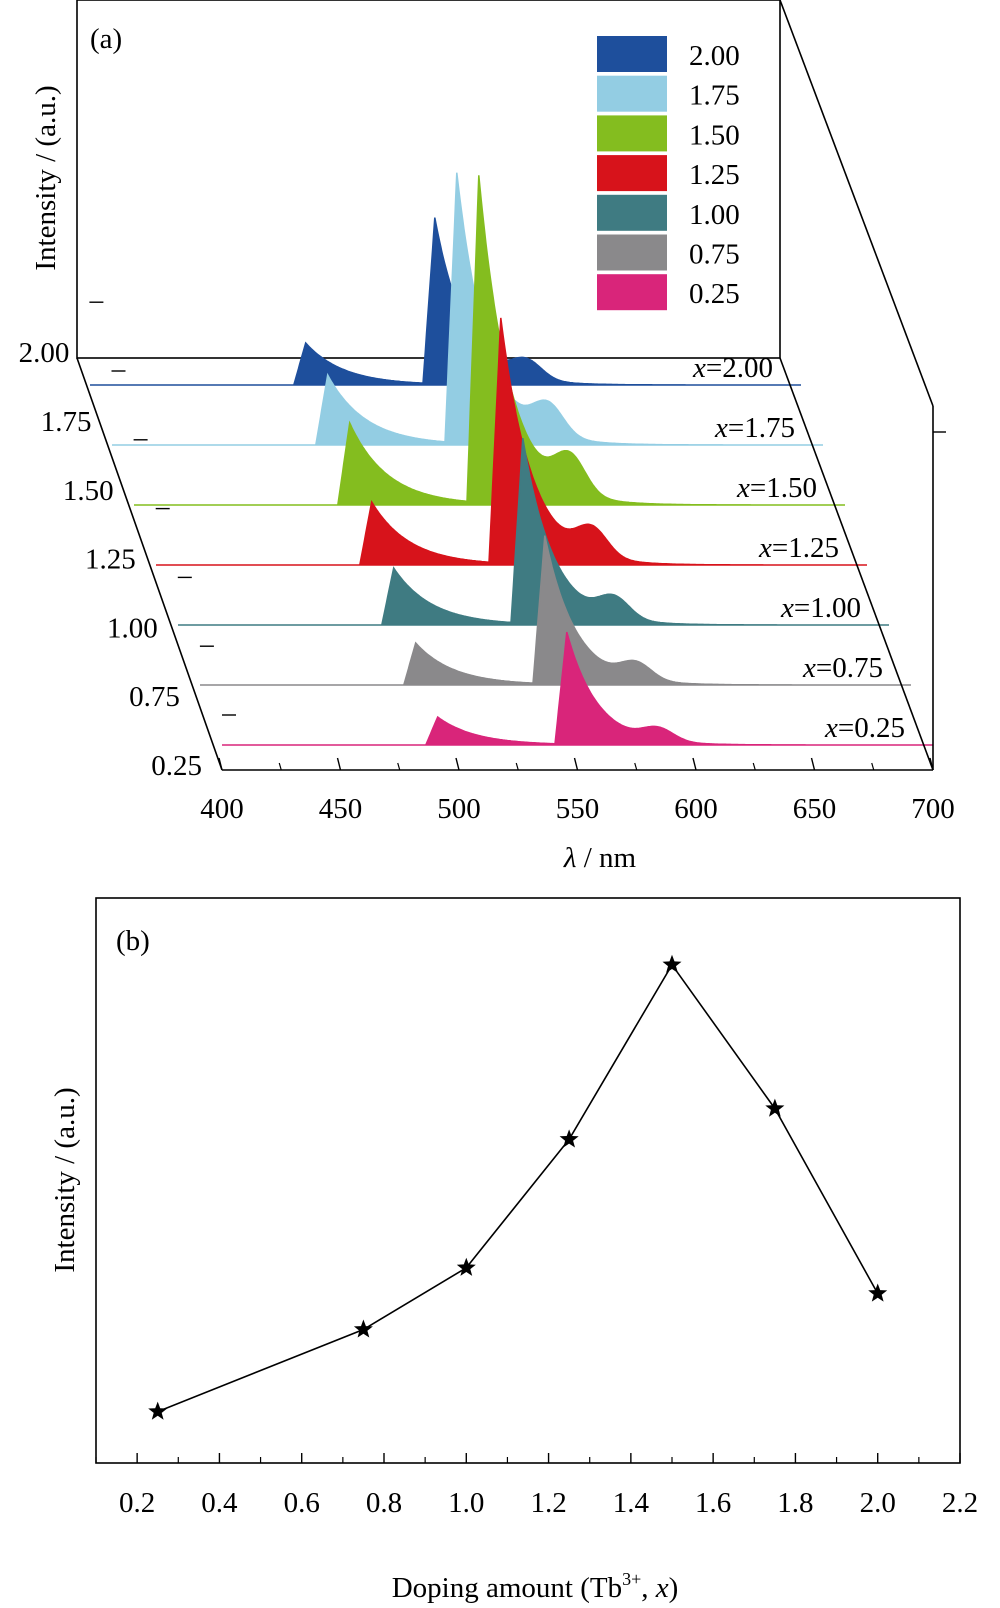  Describe the element at coordinates (631, 1579) in the screenshot. I see `x-axis-label-superscript: 3+` at that location.